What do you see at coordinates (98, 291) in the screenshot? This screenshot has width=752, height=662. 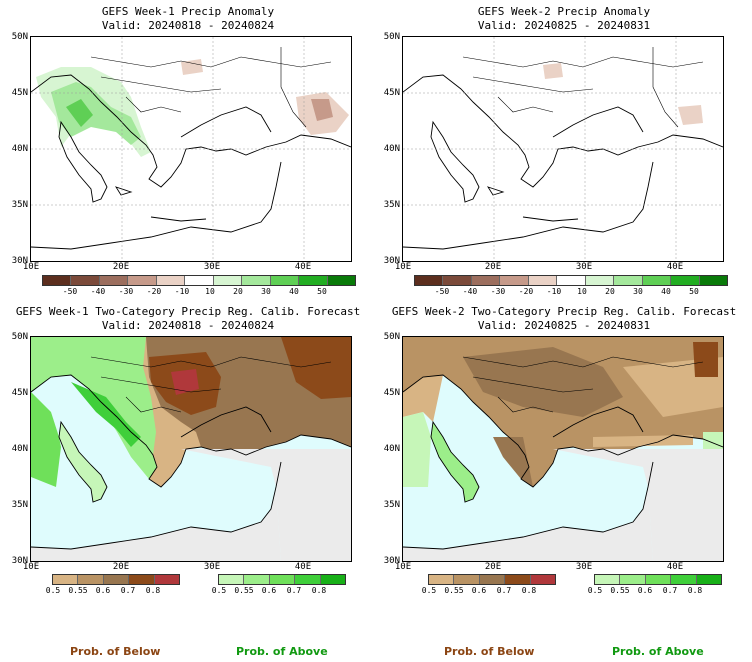 I see `anomaly-tick: -40` at bounding box center [98, 291].